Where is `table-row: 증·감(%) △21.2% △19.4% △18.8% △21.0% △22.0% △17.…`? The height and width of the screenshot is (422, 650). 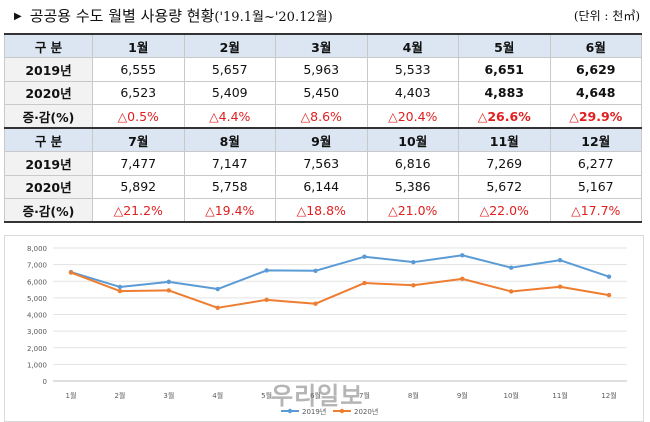
table-row: 증·감(%) △21.2% △19.4% △18.8% △21.0% △22.0% △17.… is located at coordinates (323, 211).